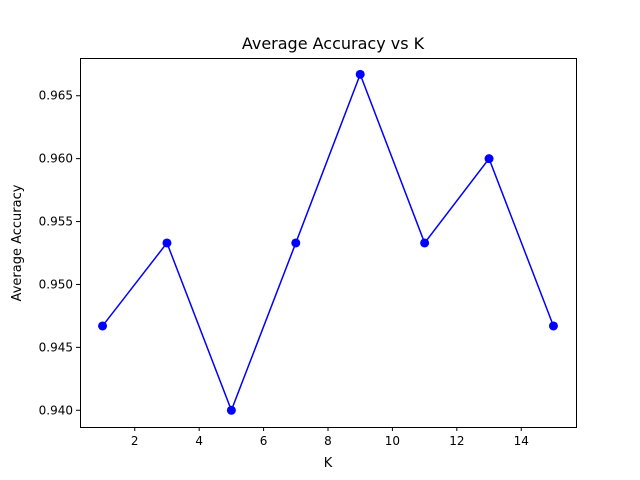  I want to click on x-tick-label: 2, so click(135, 441).